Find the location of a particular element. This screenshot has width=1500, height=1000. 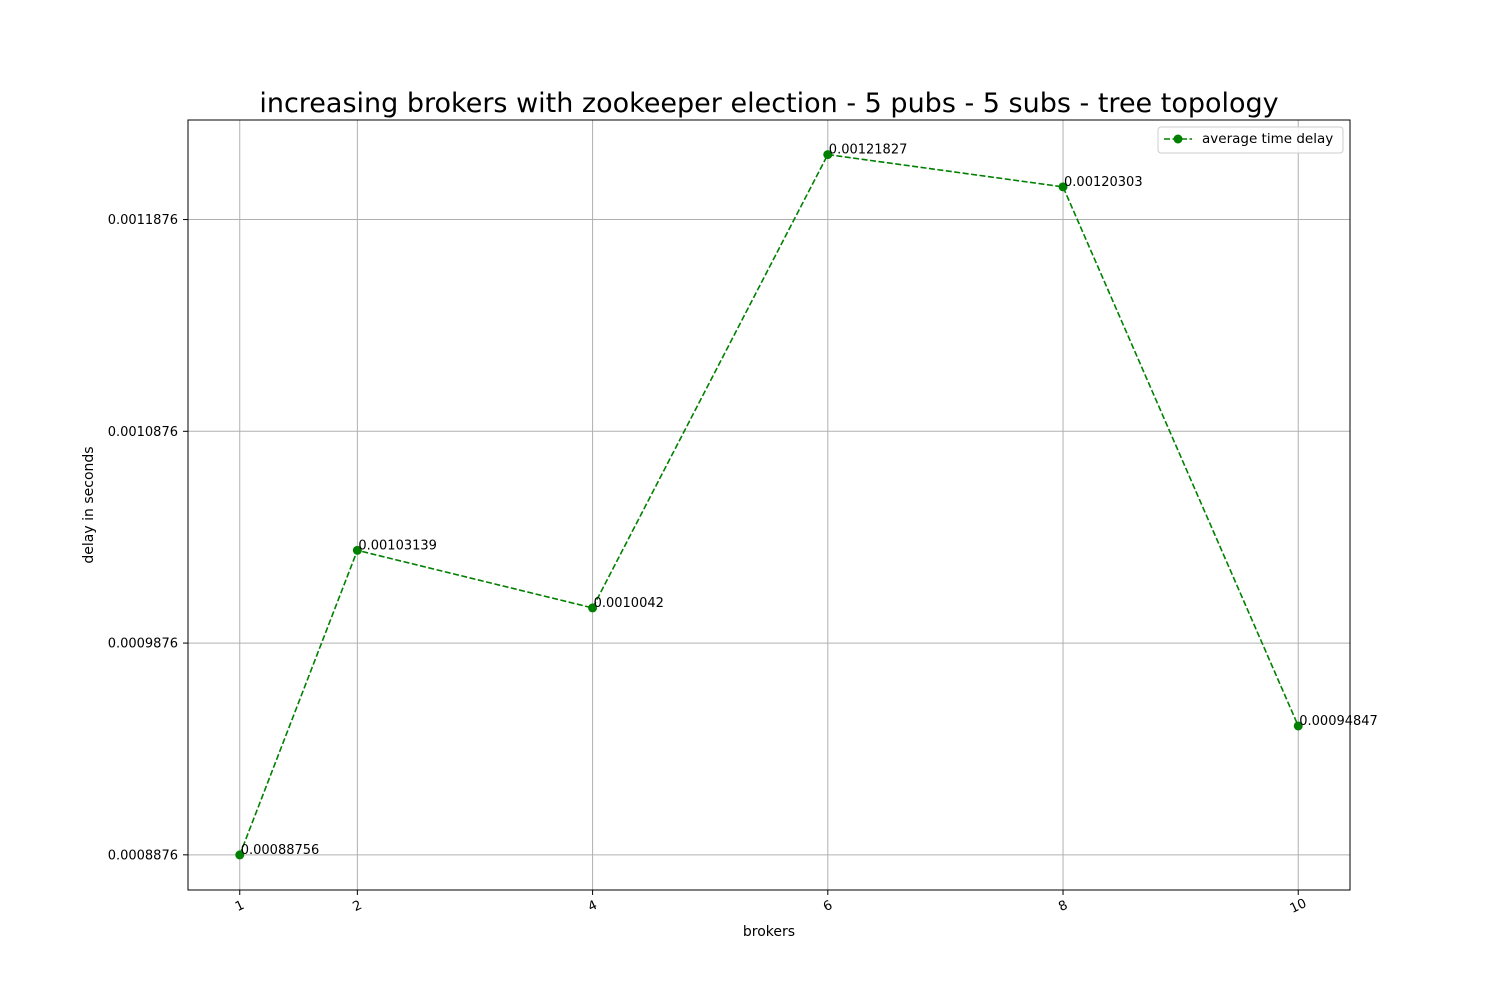

x-tick-label: 6 is located at coordinates (828, 906).